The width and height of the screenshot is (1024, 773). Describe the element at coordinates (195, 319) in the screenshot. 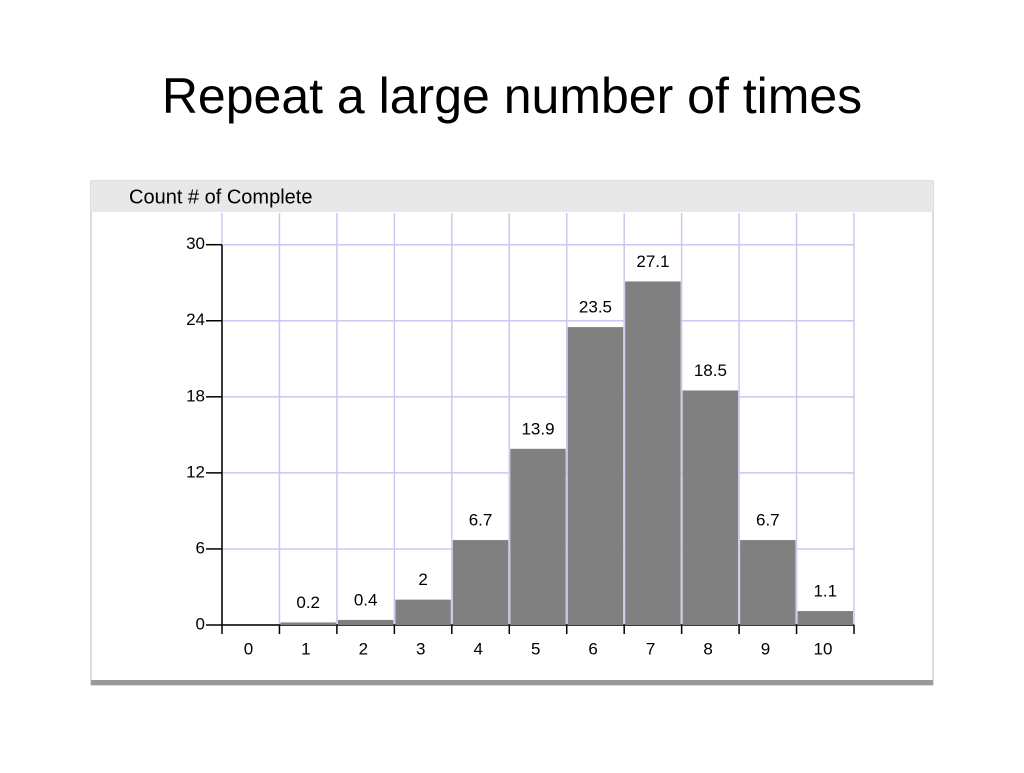

I see `y-tick-label: 24` at that location.